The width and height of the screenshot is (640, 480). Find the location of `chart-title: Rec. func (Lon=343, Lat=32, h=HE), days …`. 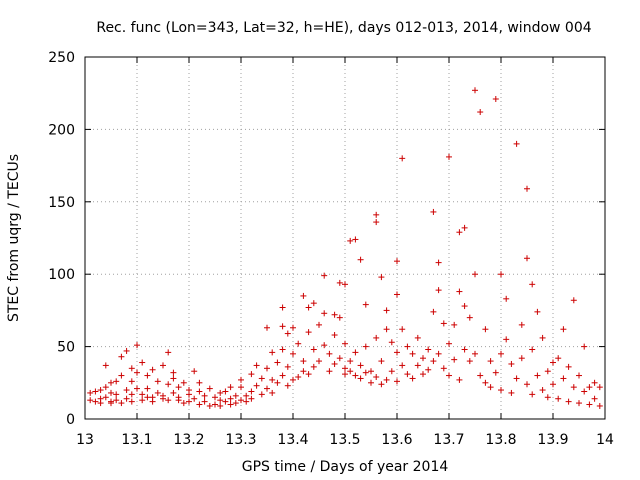

chart-title: Rec. func (Lon=343, Lat=32, h=HE), days … is located at coordinates (343, 28).